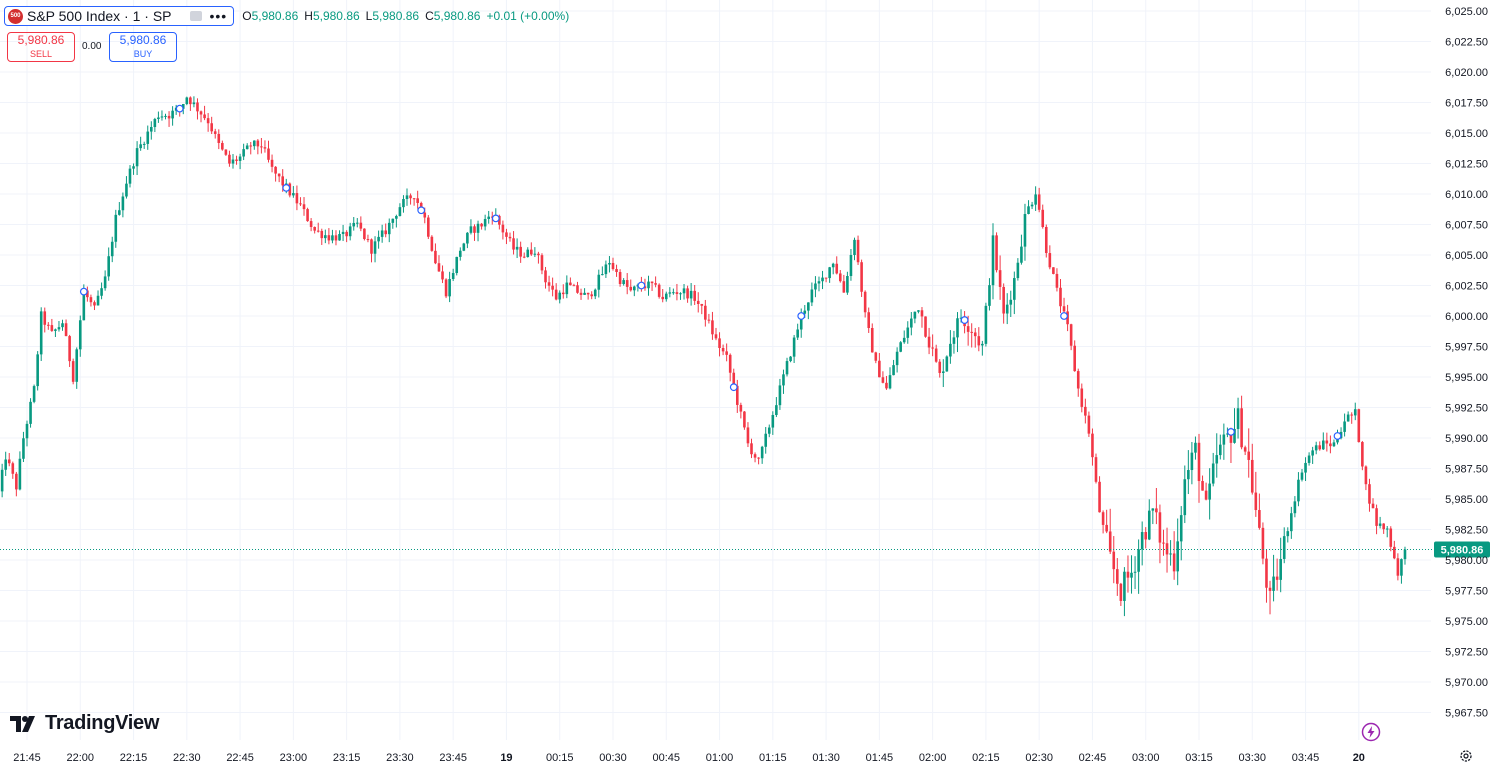 Image resolution: width=1492 pixels, height=771 pixels. I want to click on x-tick-label: 00:45, so click(667, 758).